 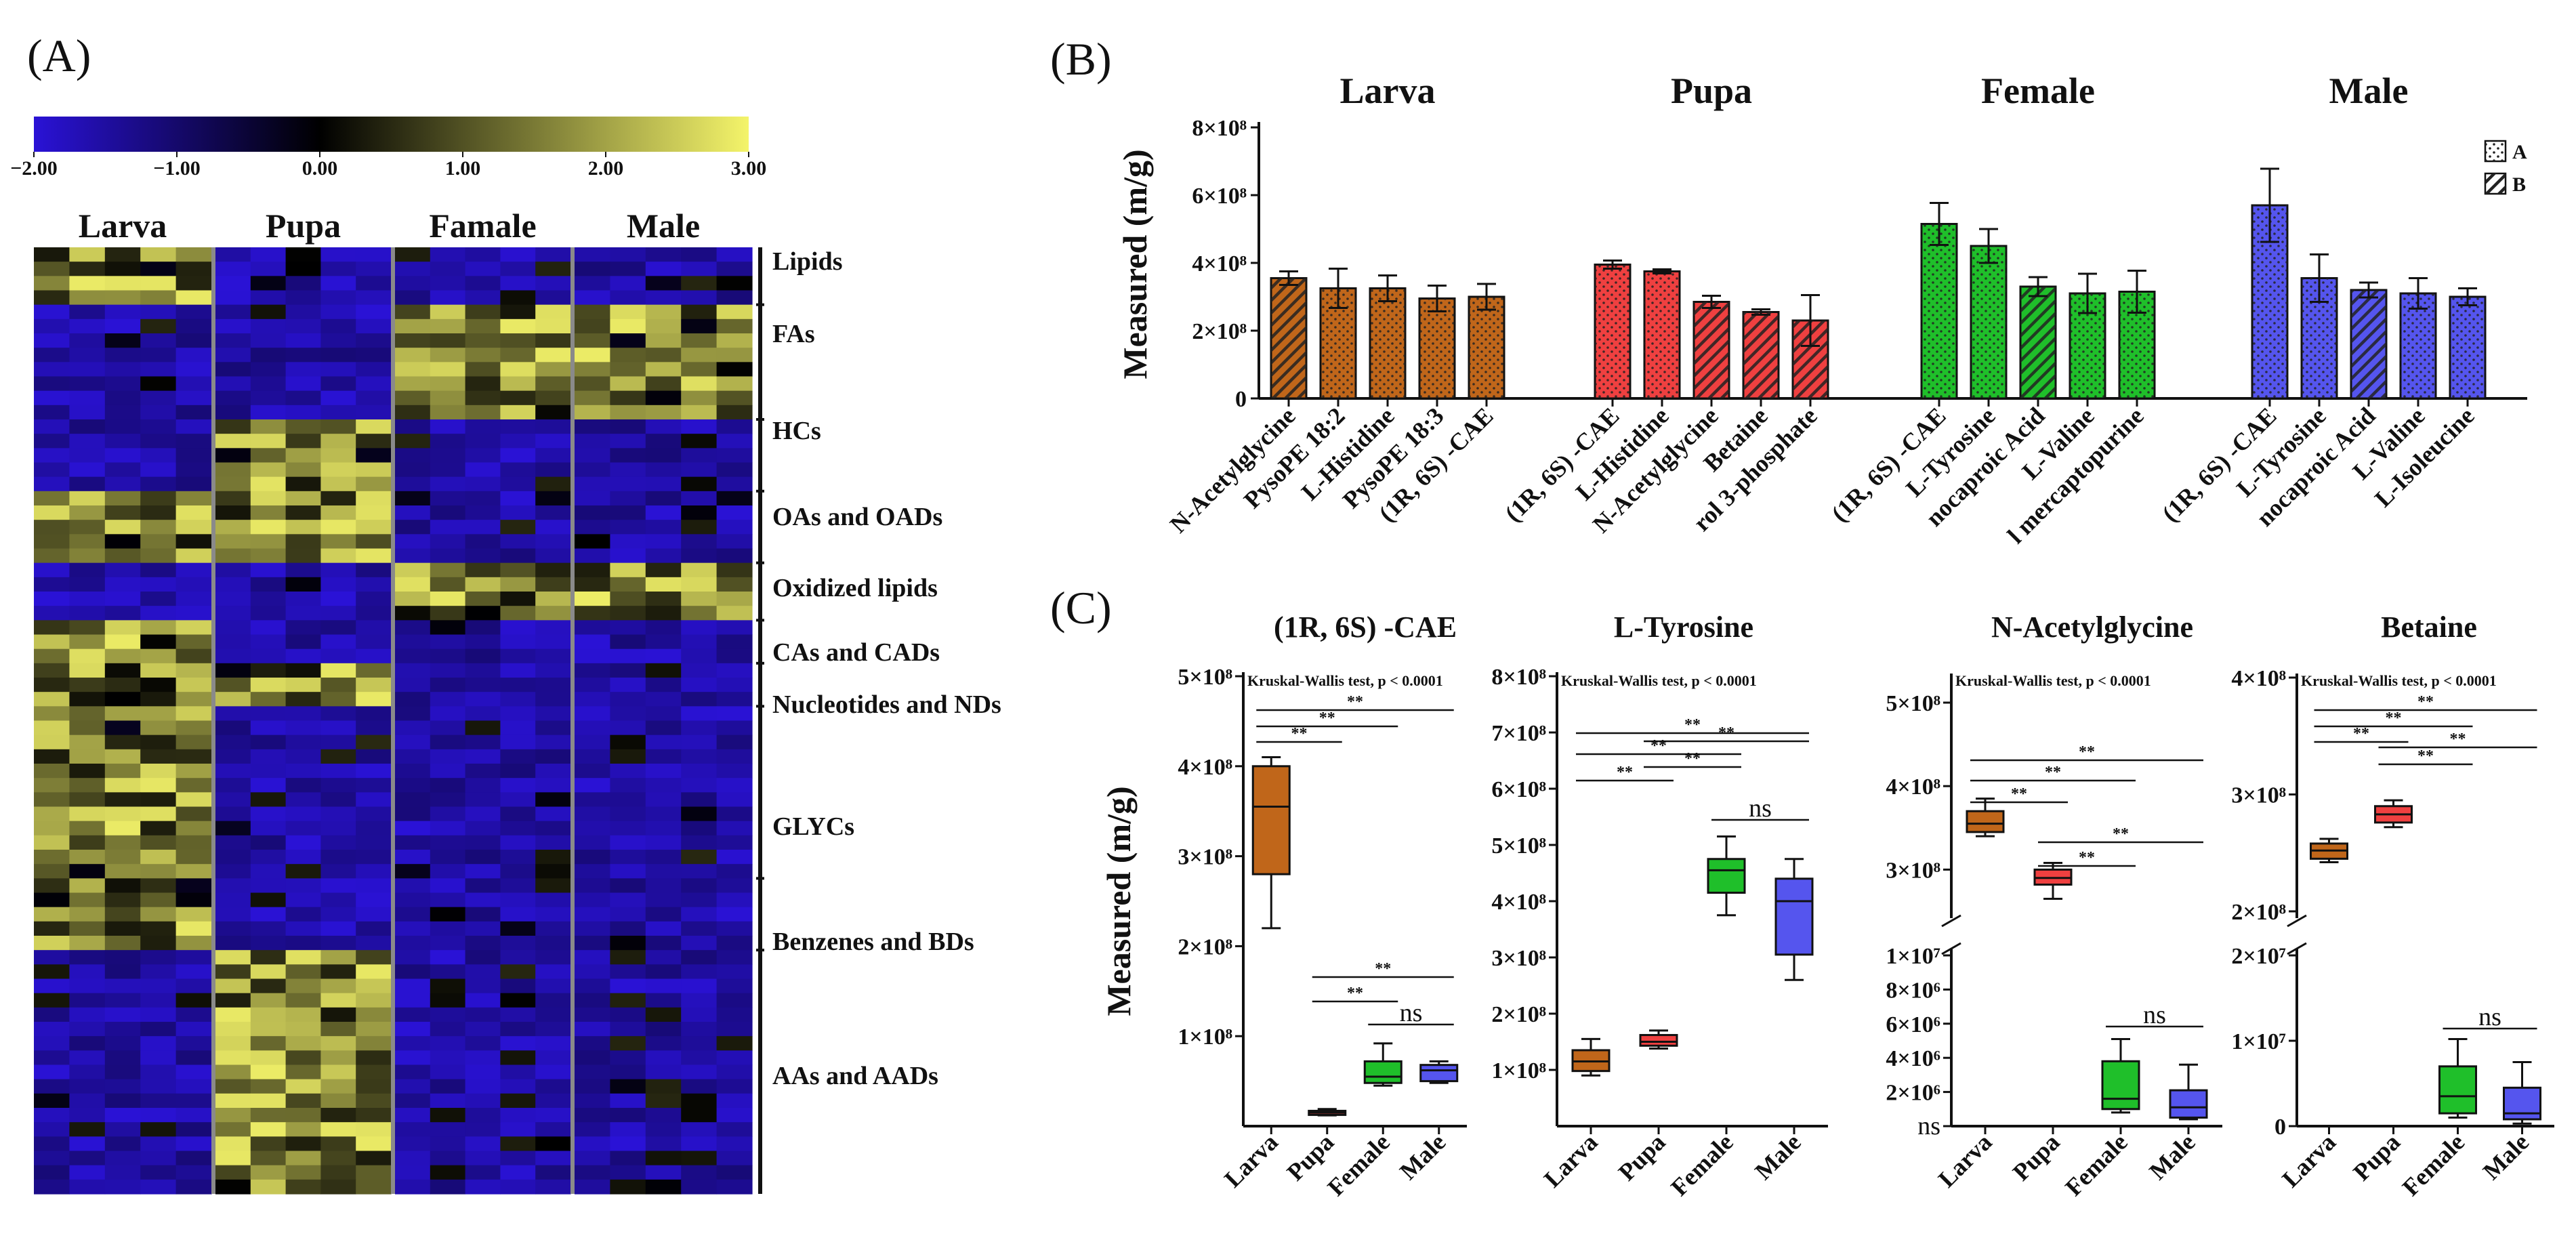 I want to click on box-stat-text: Kruskal-Wallis test, p < 0.0001, so click(x=1659, y=680).